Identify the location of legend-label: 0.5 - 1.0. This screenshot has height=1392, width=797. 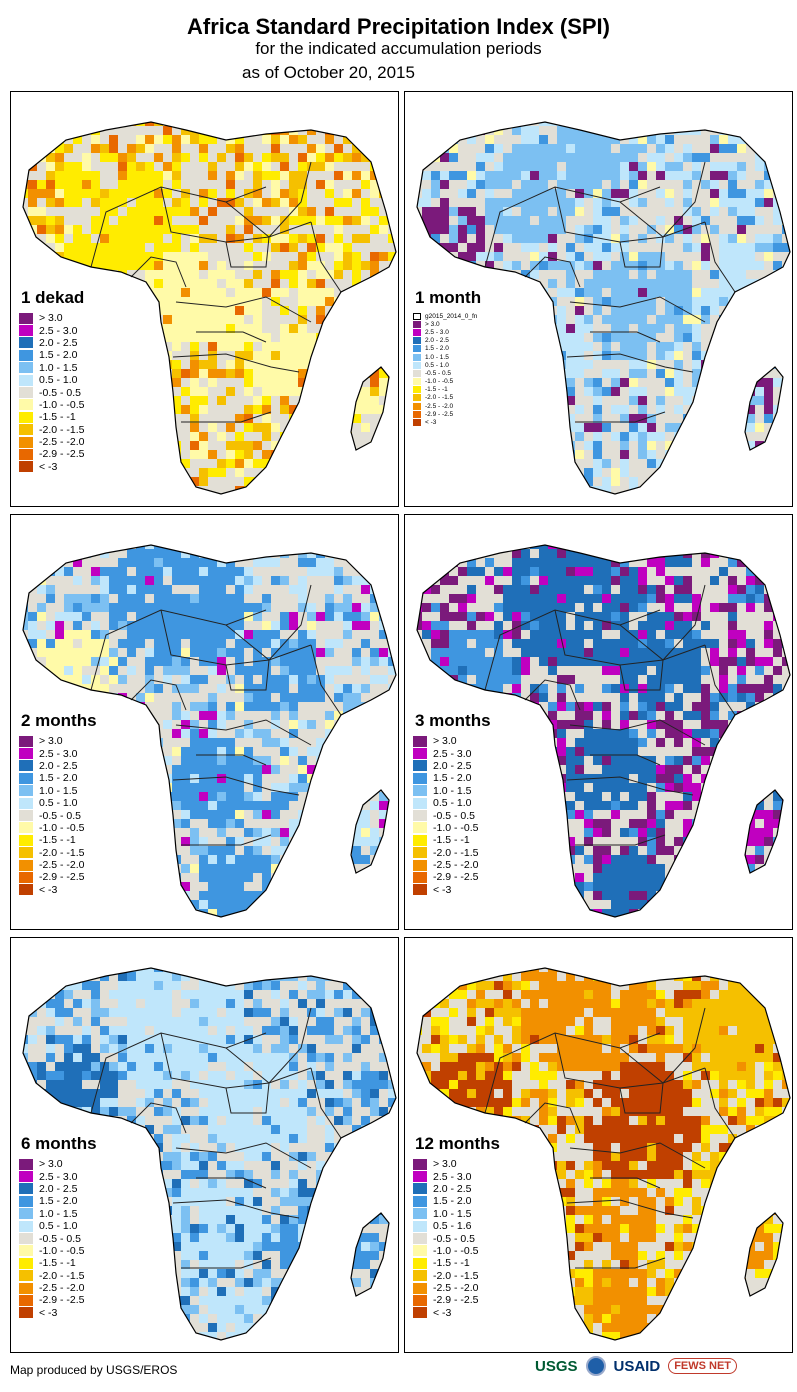
(58, 380).